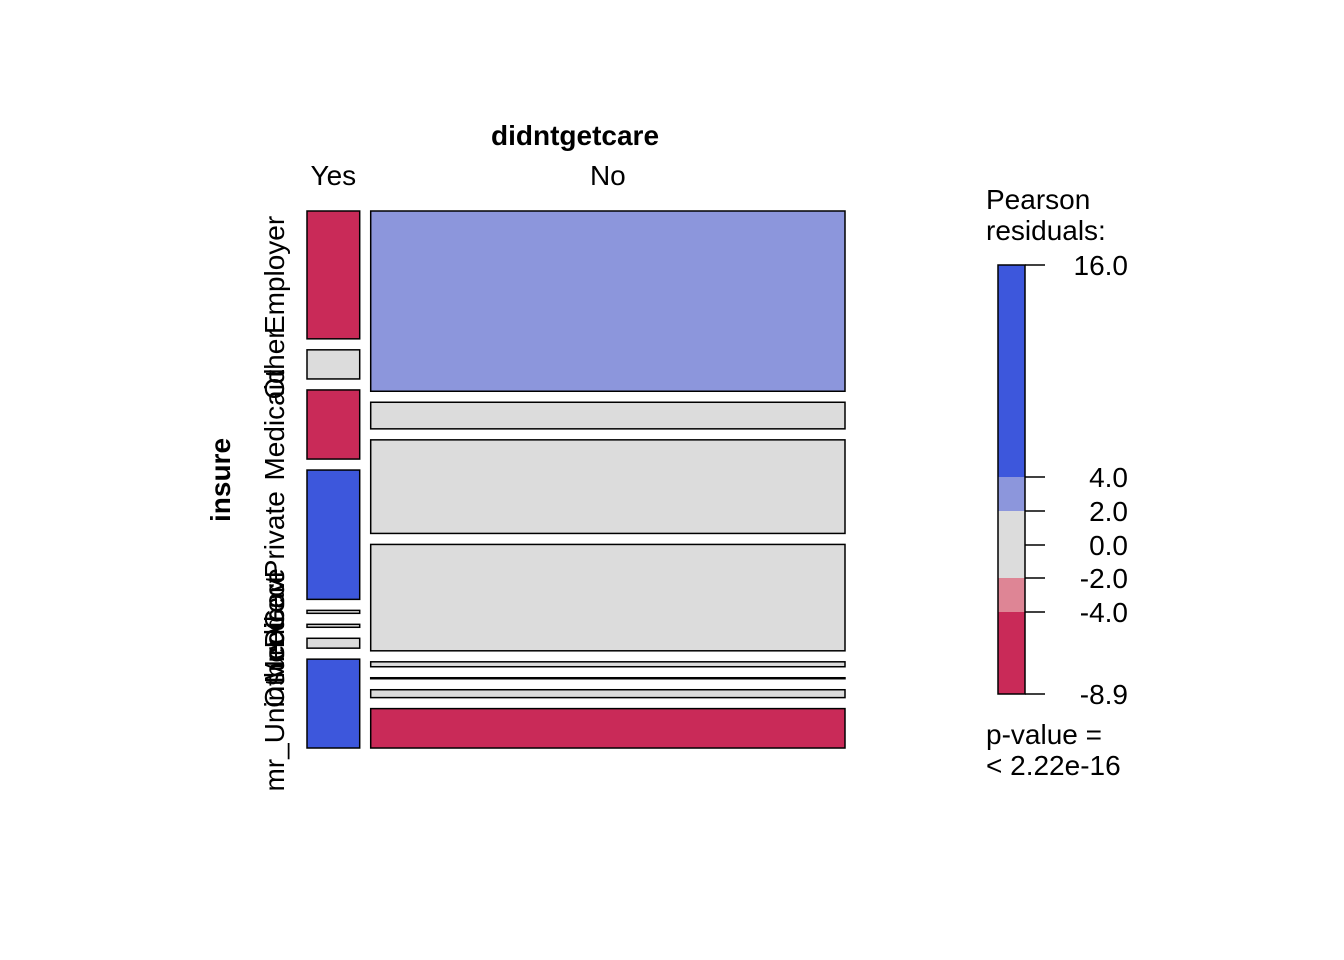 This screenshot has width=1344, height=960. What do you see at coordinates (1108, 477) in the screenshot?
I see `legend-tick-label: 4.0` at bounding box center [1108, 477].